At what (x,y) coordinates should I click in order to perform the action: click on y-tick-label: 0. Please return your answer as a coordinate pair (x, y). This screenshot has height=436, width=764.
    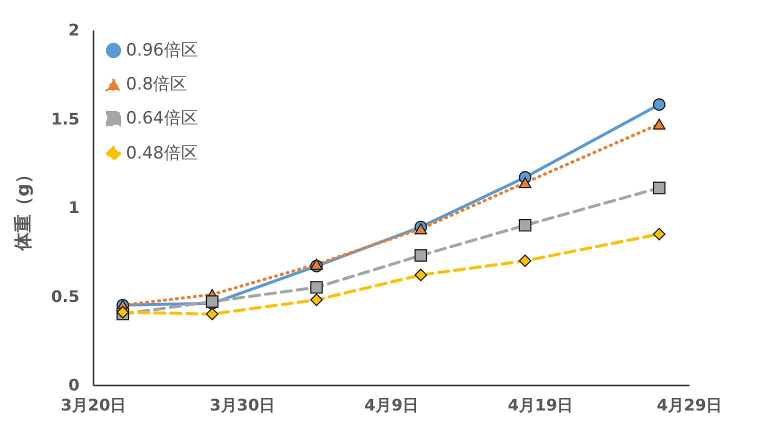
    Looking at the image, I should click on (74, 385).